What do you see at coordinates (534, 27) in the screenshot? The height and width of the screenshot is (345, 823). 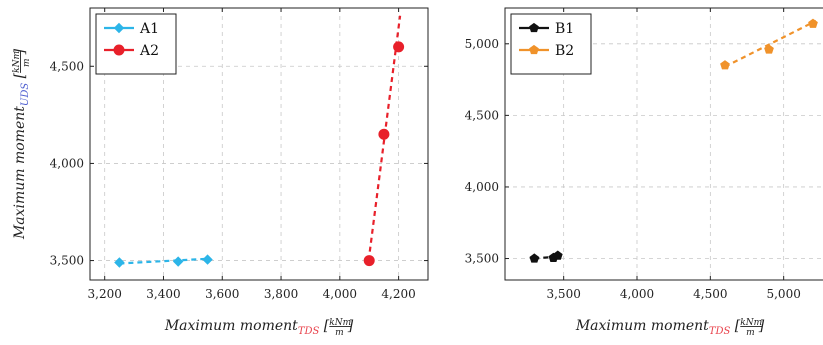 I see `legend-marker-b1` at bounding box center [534, 27].